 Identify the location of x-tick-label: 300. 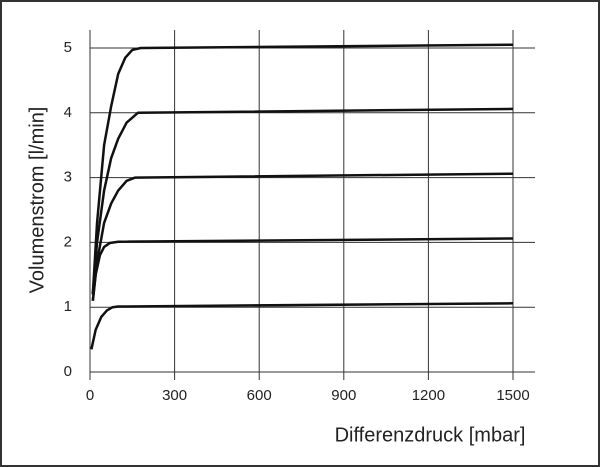
(174, 395).